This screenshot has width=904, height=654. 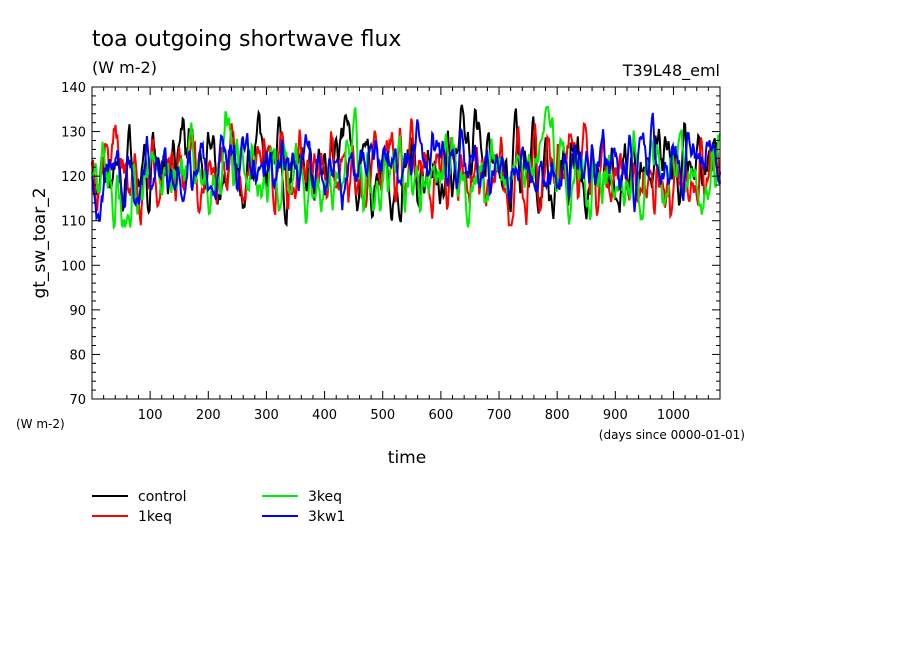 I want to click on x-tick-label: 400, so click(x=324, y=415).